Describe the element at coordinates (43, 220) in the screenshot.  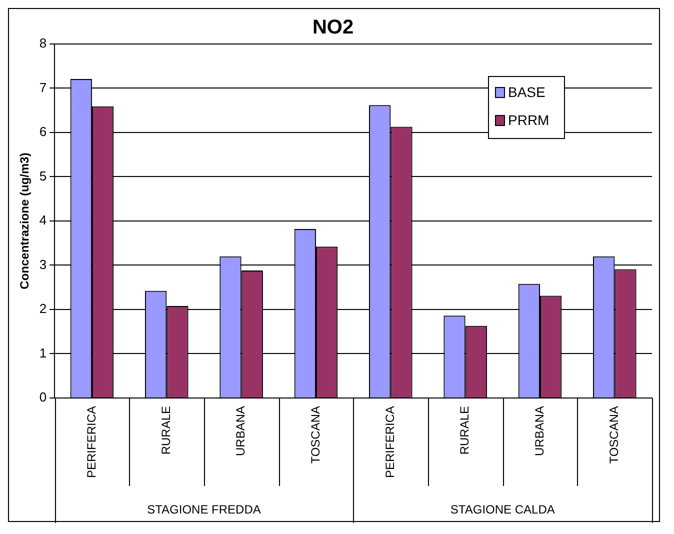
I see `y-tick-label: 4` at that location.